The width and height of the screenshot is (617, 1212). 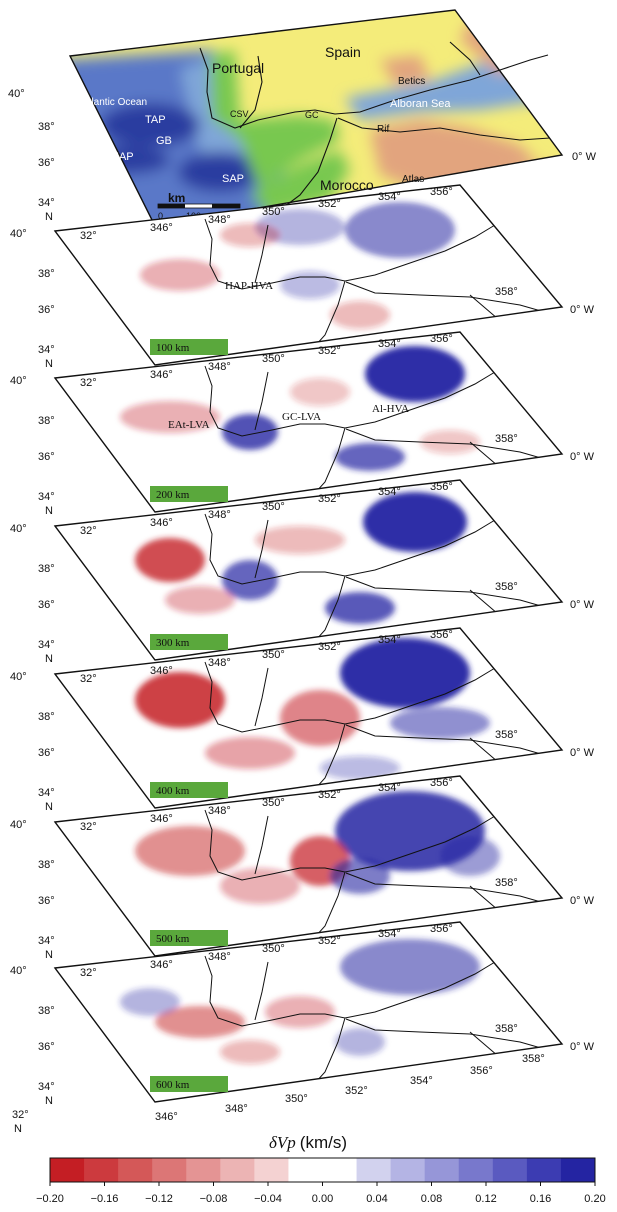 What do you see at coordinates (323, 1170) in the screenshot?
I see `colorbar-cells` at bounding box center [323, 1170].